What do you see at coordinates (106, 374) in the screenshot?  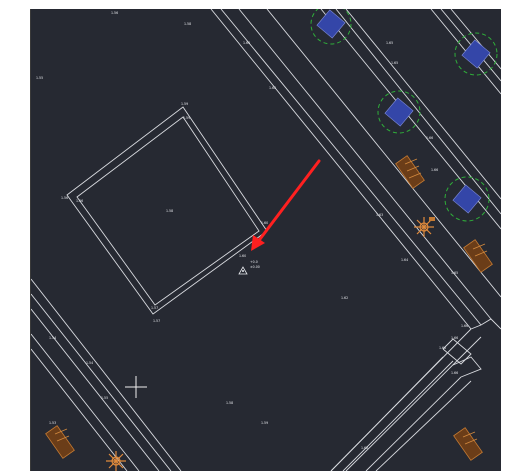 I see `boundary-lines-left` at bounding box center [106, 374].